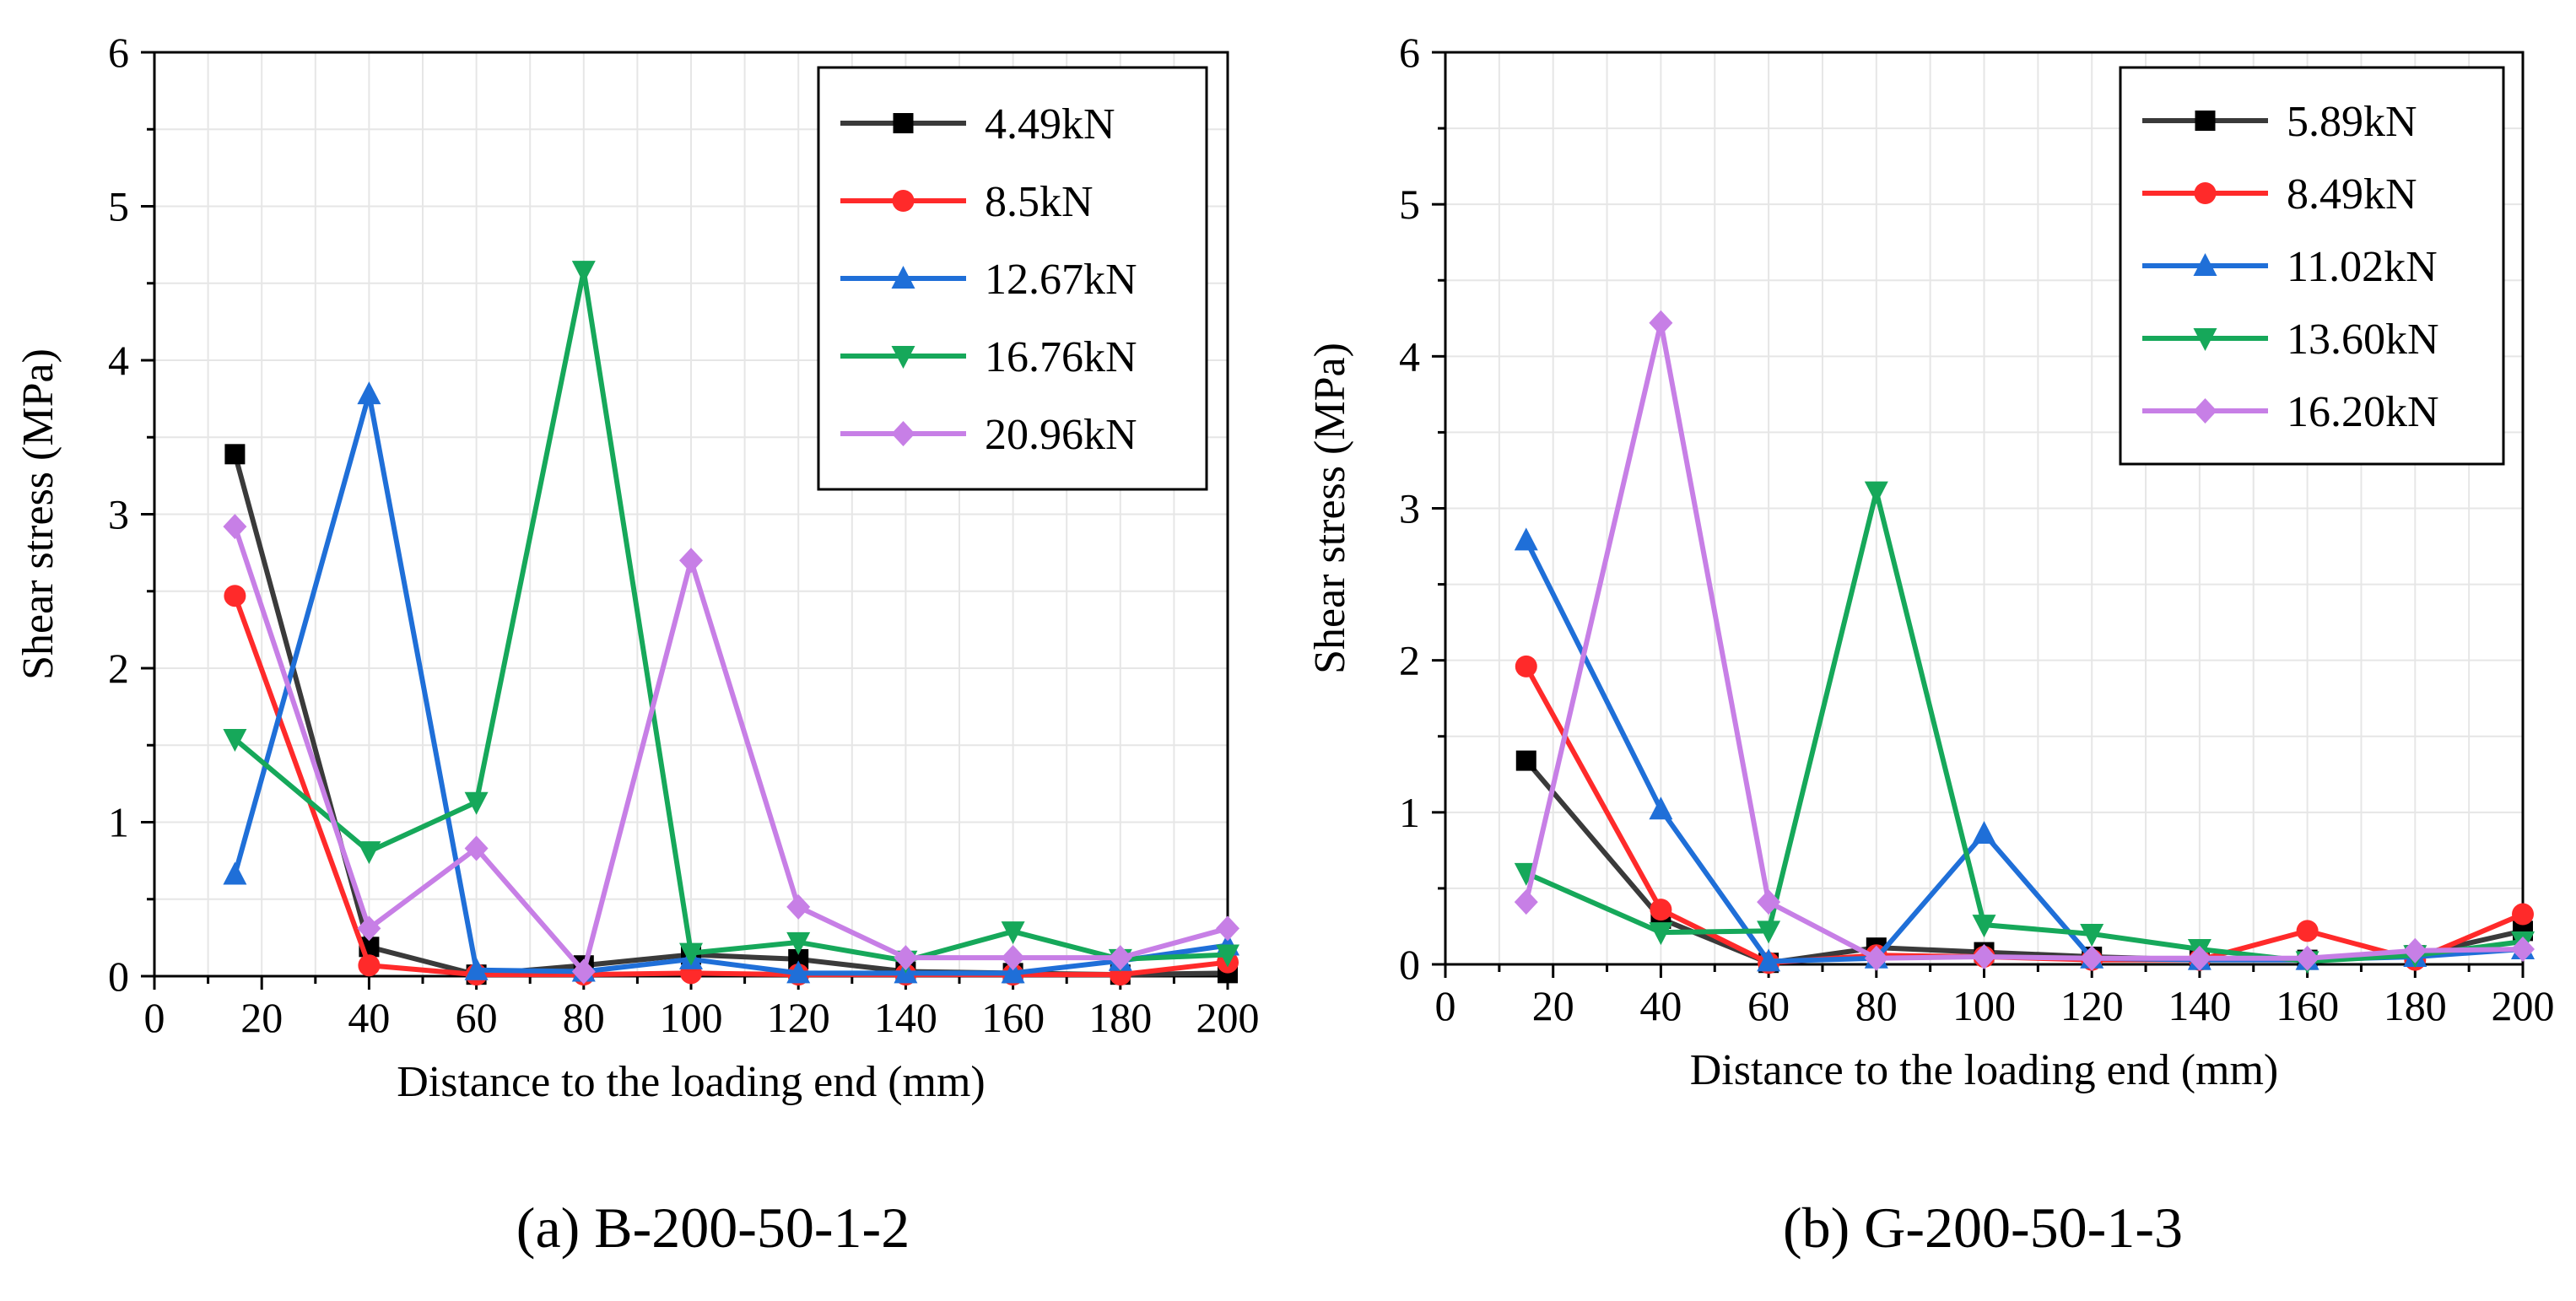 The image size is (2576, 1301). Describe the element at coordinates (2415, 1006) in the screenshot. I see `x-tick-label: 180` at that location.